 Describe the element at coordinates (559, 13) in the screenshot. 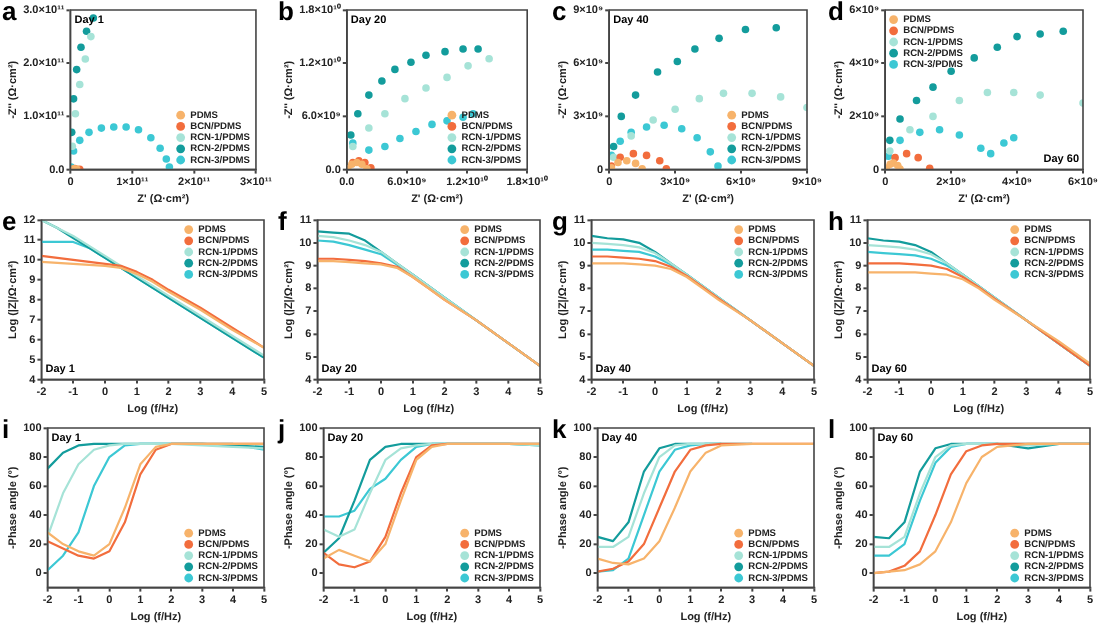

I see `chart-title: c` at that location.